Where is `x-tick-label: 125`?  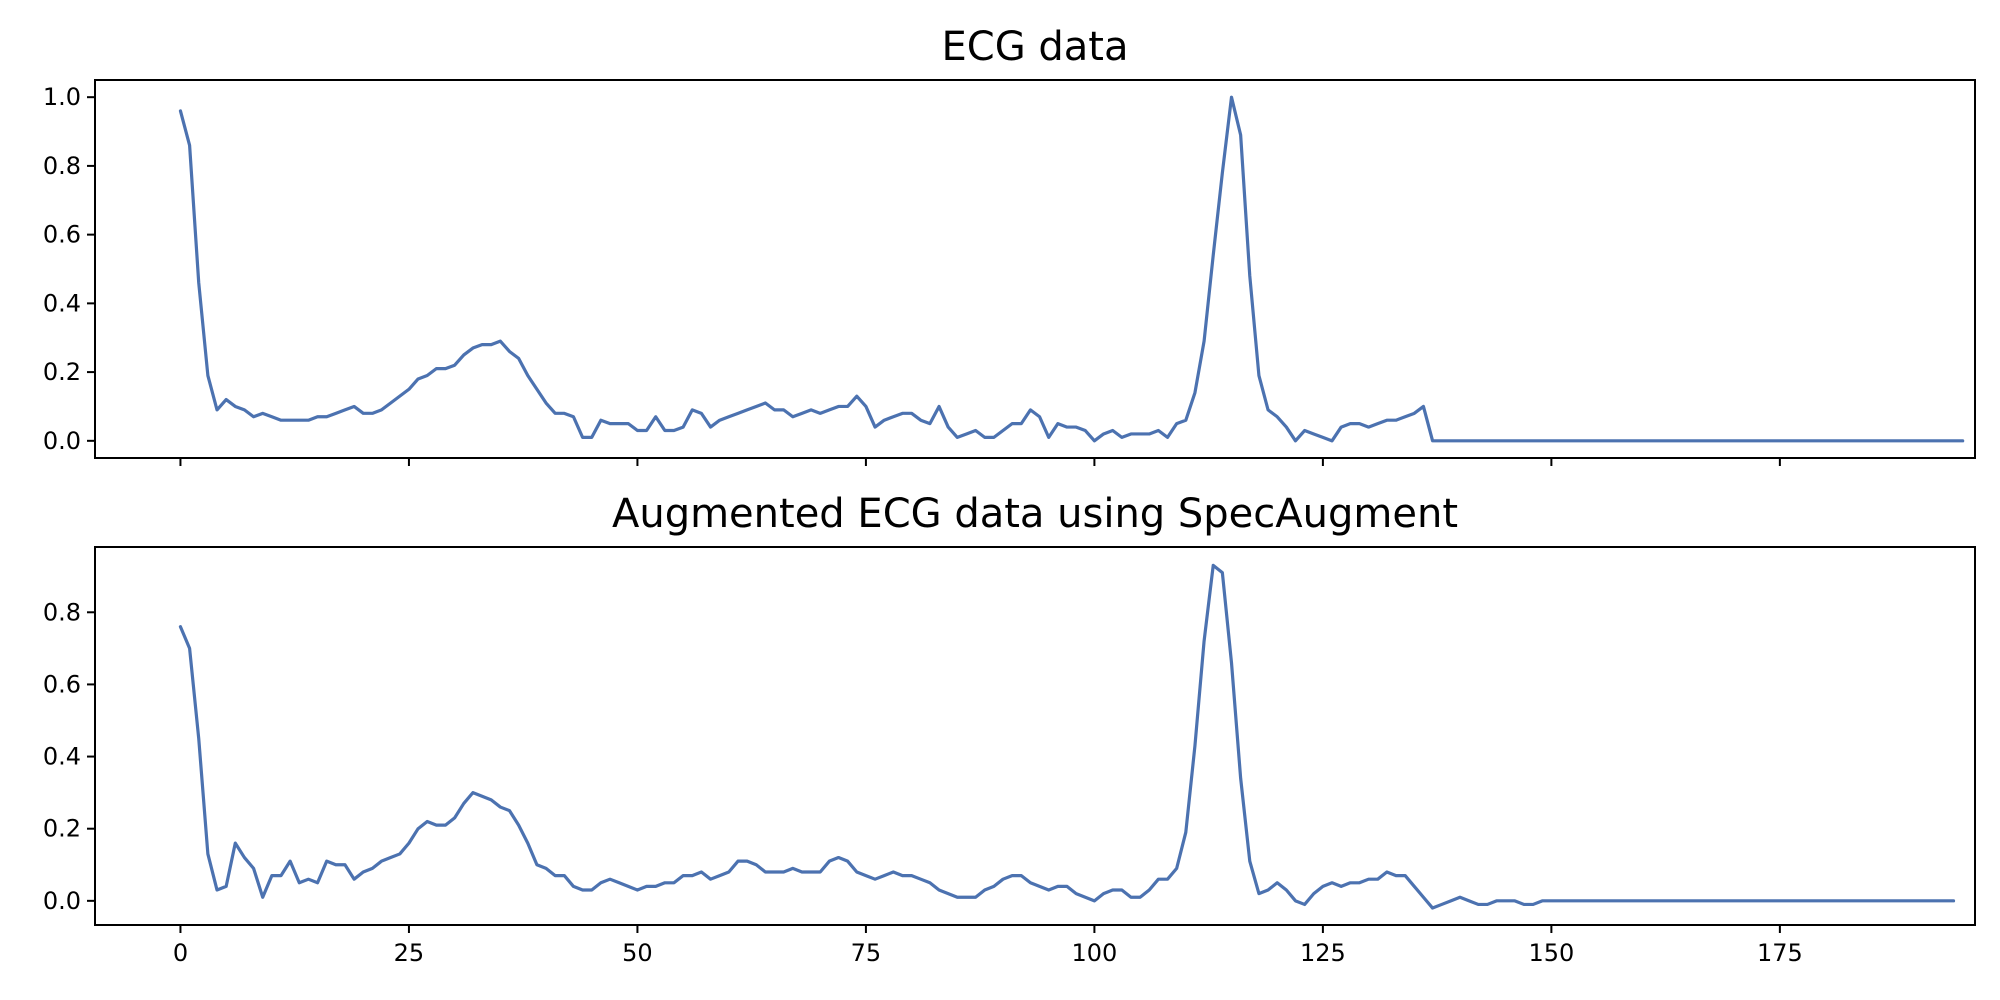 x-tick-label: 125 is located at coordinates (1323, 953).